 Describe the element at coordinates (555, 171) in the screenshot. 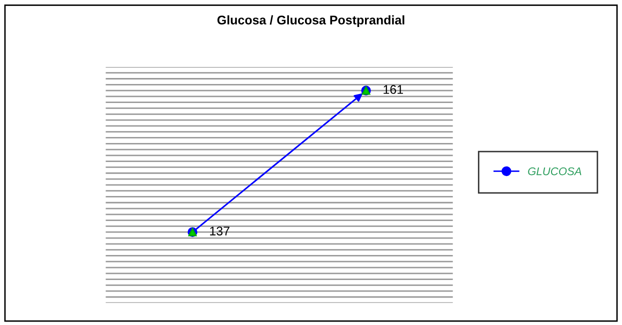

I see `legend-label: GLUCOSA` at that location.